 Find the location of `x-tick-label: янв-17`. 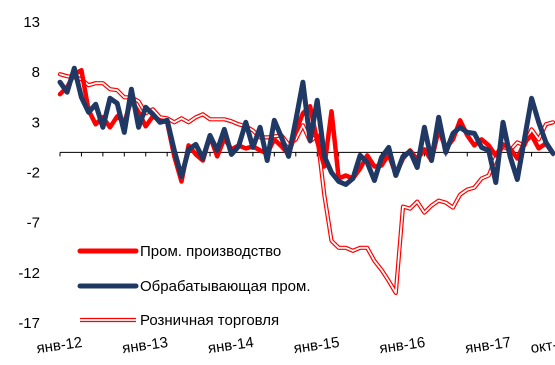

x-tick-label: янв-17 is located at coordinates (488, 345).